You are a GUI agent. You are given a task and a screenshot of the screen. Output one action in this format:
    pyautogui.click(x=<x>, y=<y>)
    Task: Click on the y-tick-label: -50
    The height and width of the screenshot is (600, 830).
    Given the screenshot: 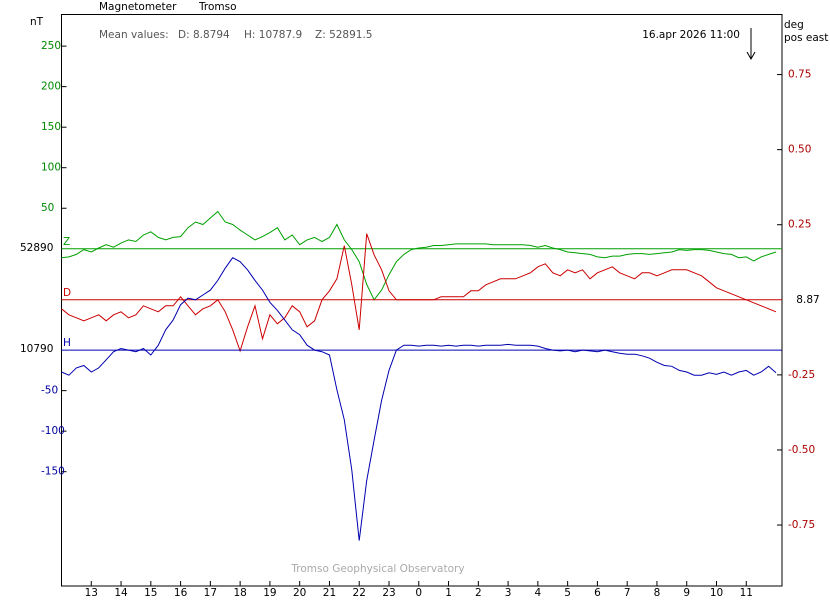 What is the action you would take?
    pyautogui.click(x=49, y=391)
    